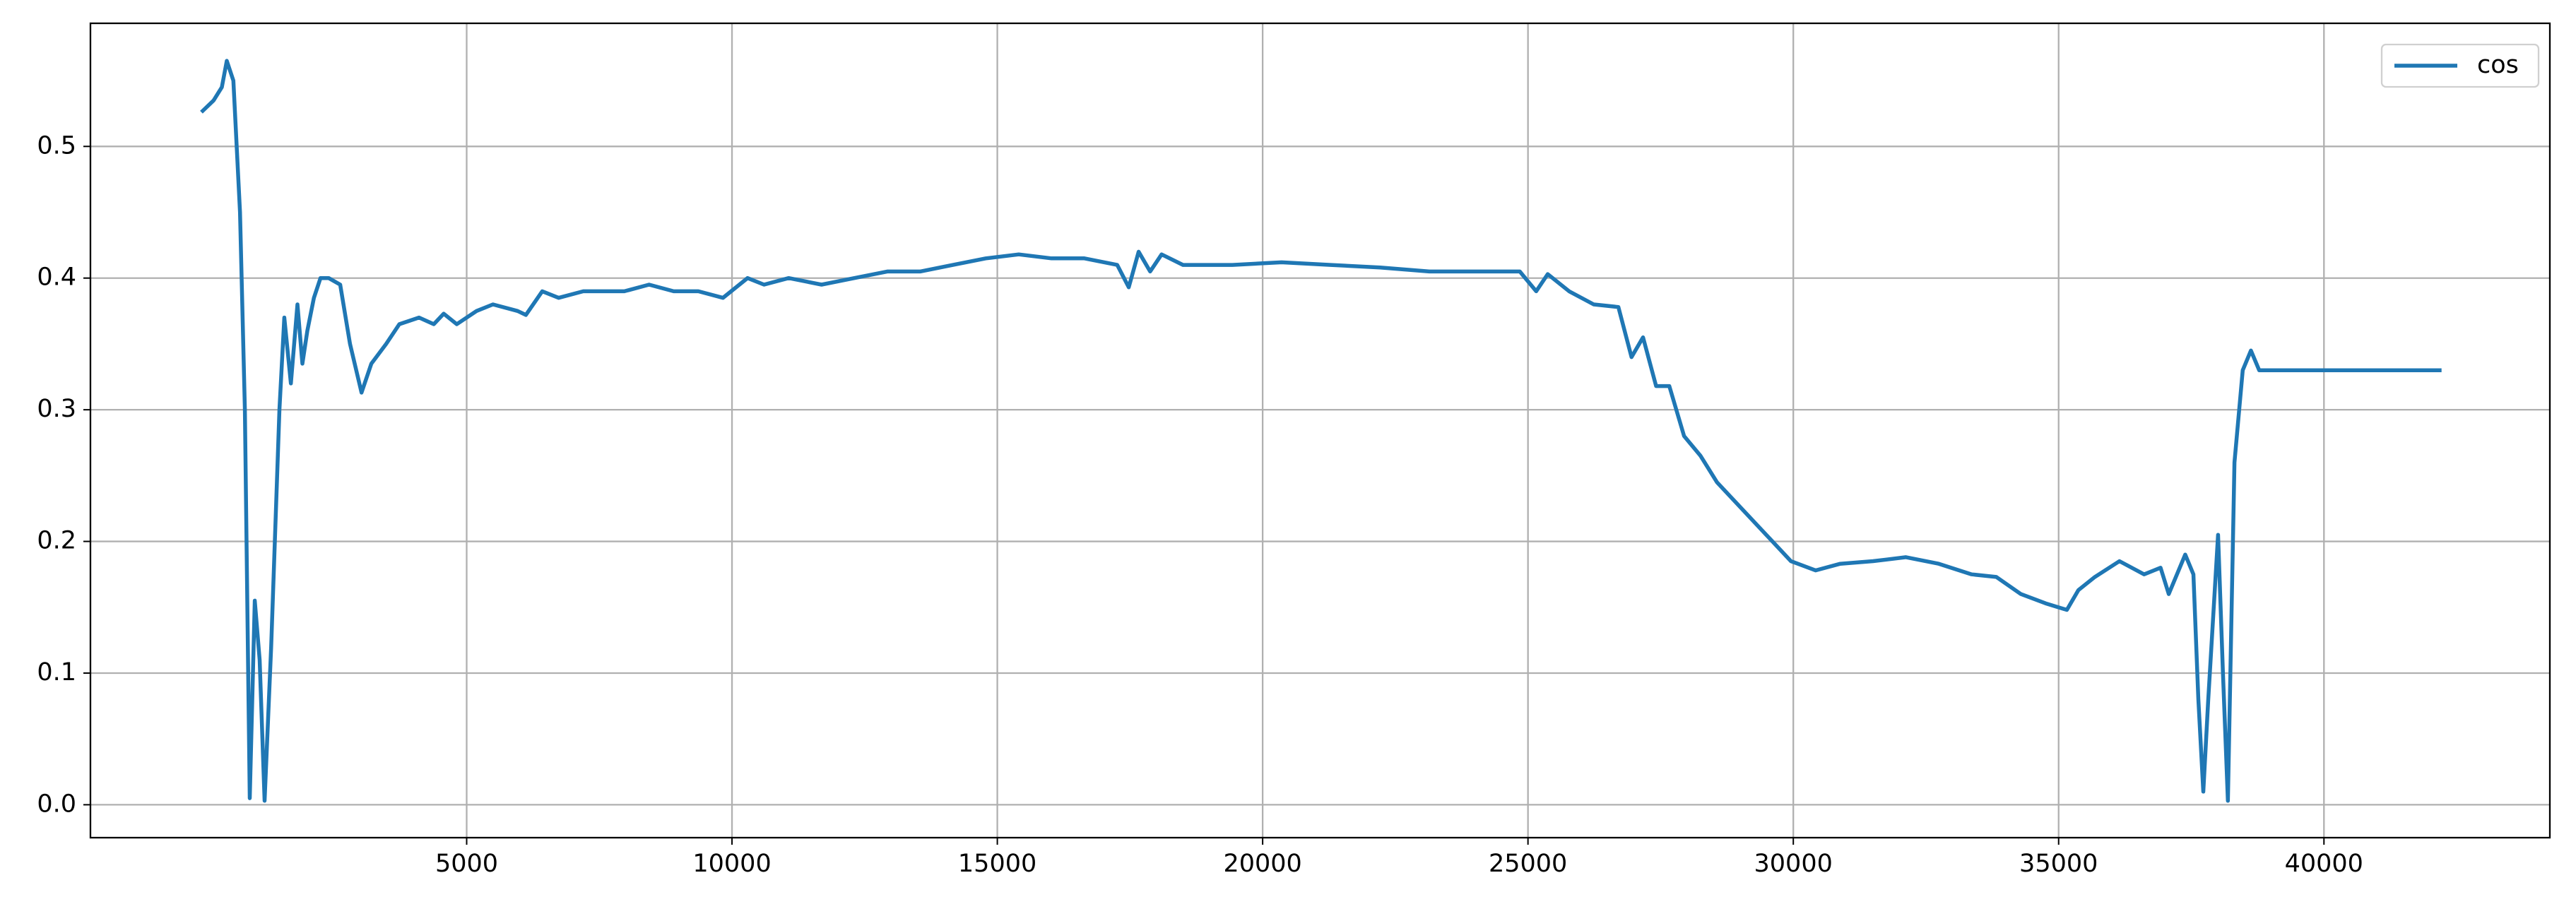  What do you see at coordinates (1262, 864) in the screenshot?
I see `x-tick-label: 20000` at bounding box center [1262, 864].